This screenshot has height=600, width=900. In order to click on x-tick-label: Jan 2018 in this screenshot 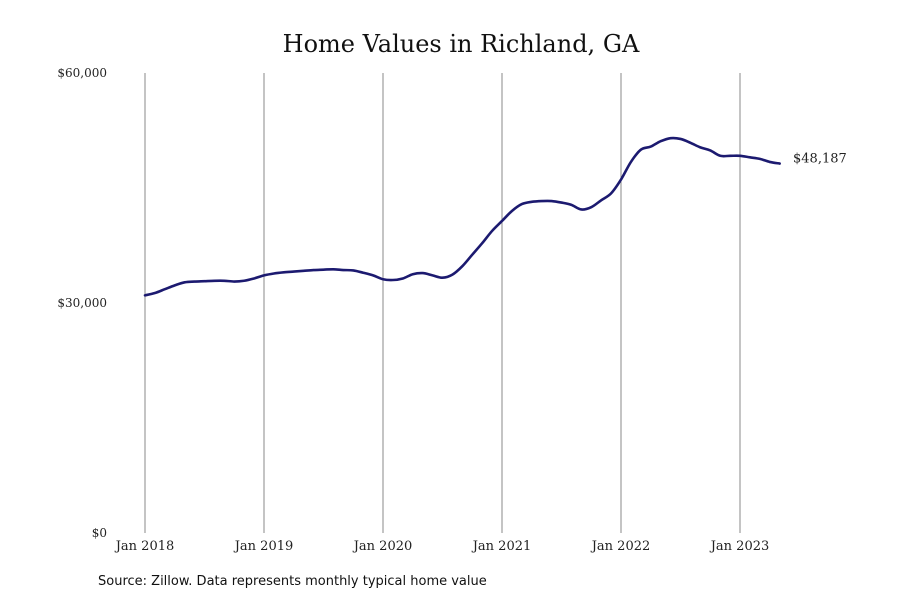, I will do `click(144, 546)`.